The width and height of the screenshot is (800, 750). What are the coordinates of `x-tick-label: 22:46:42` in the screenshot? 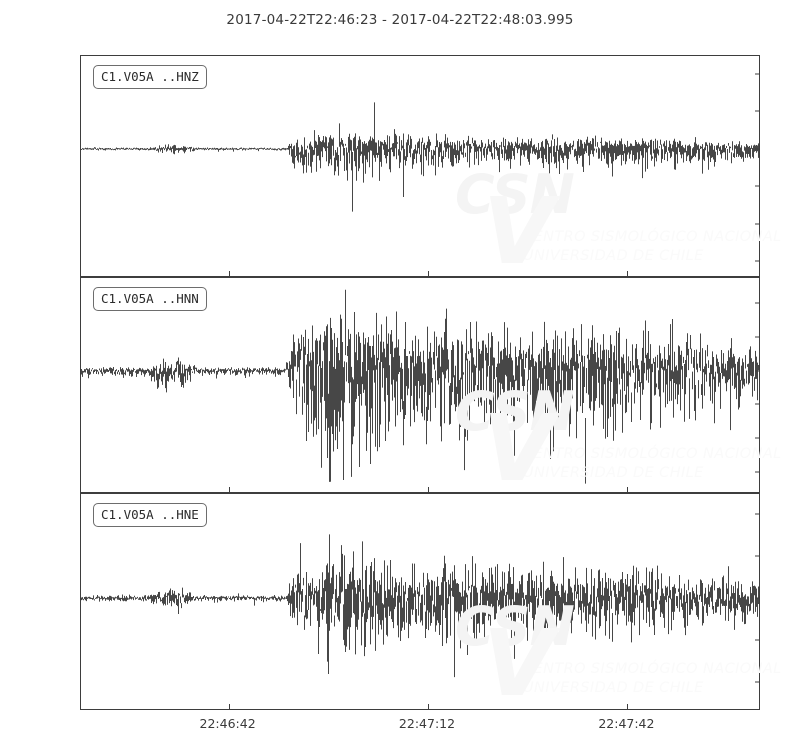 It's located at (227, 723).